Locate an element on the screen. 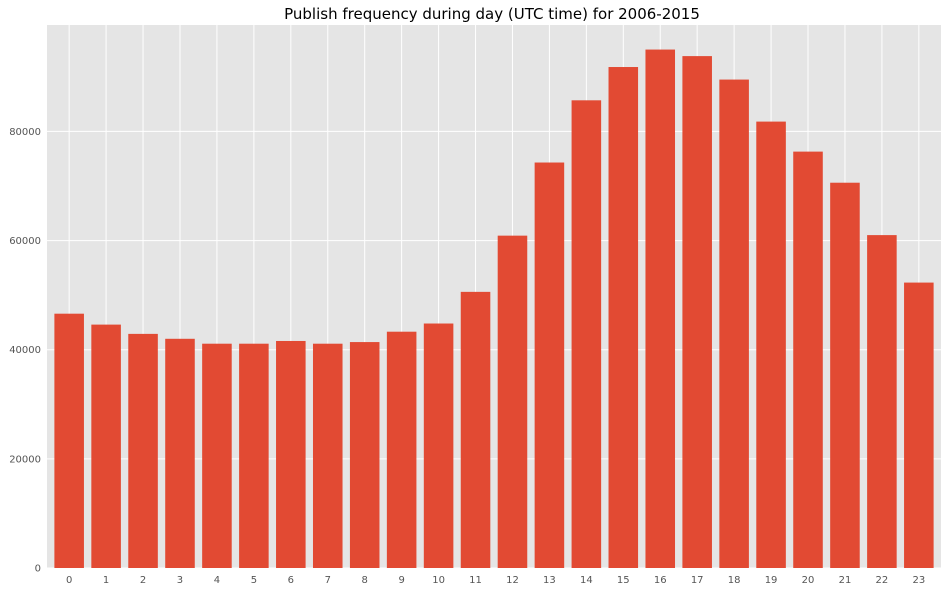  x-tick-label: 15 is located at coordinates (623, 580).